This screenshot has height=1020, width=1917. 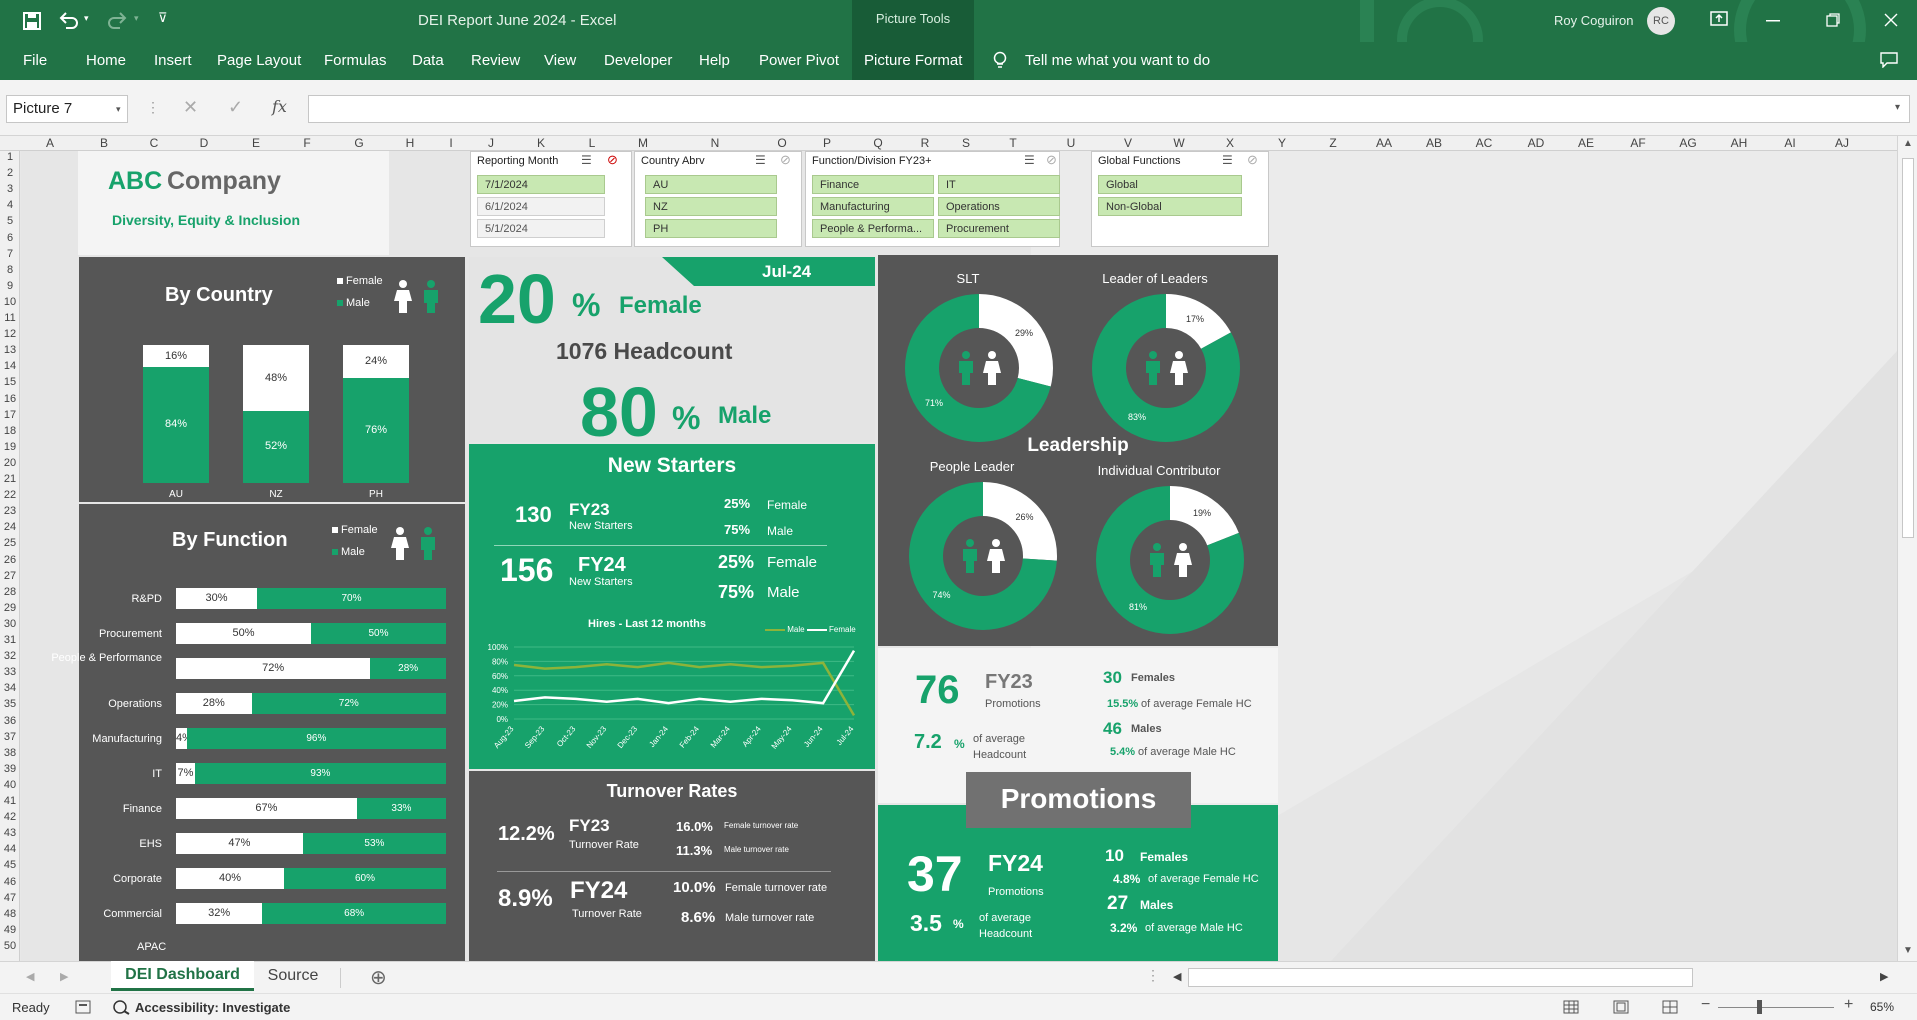 What do you see at coordinates (32, 21) in the screenshot?
I see `save-icon` at bounding box center [32, 21].